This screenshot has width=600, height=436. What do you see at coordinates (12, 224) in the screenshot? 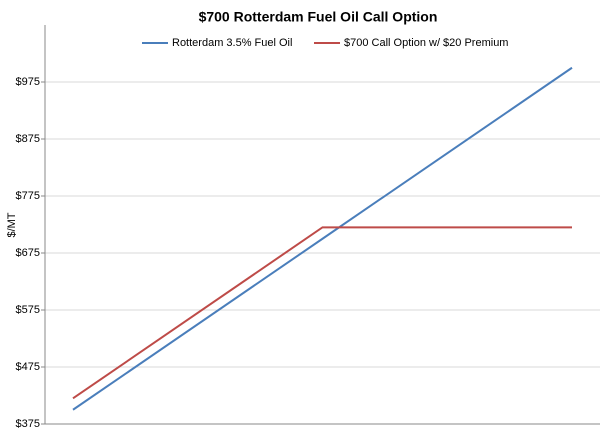
I see `y-axis-label: $/MT` at bounding box center [12, 224].